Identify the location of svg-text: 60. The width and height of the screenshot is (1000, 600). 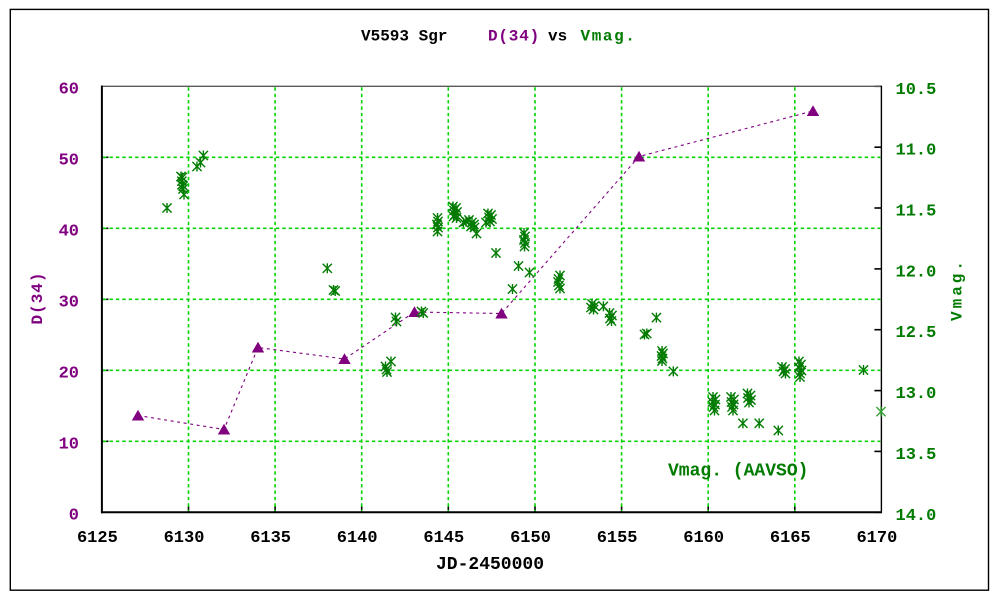
(69, 89).